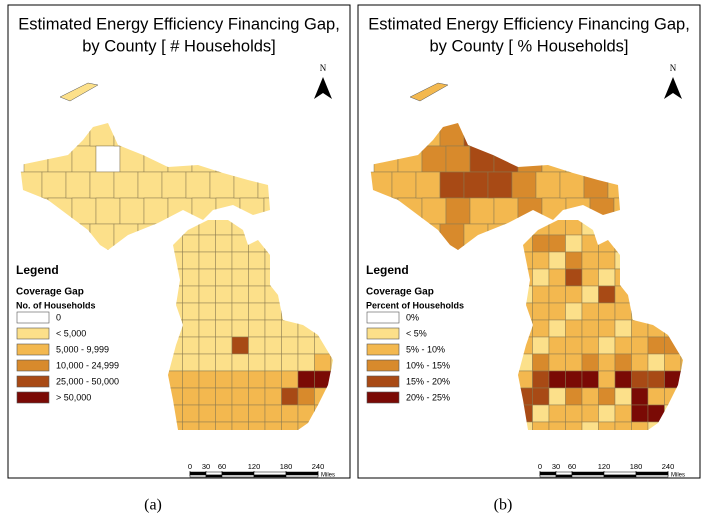 This screenshot has height=519, width=712. Describe the element at coordinates (190, 466) in the screenshot. I see `scale-tick-label: 0` at that location.